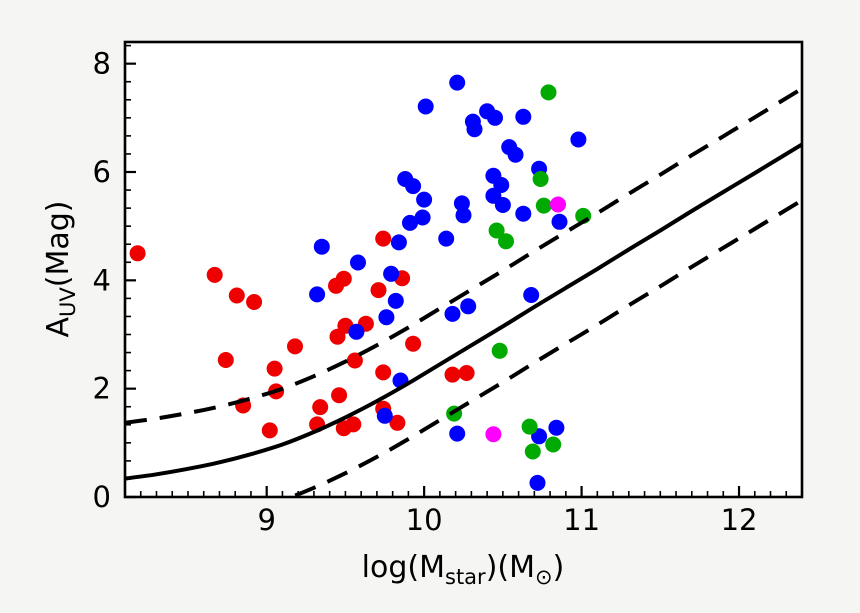 This screenshot has height=613, width=860. I want to click on x-axis-label: log(Mstar)(M⊙), so click(463, 569).